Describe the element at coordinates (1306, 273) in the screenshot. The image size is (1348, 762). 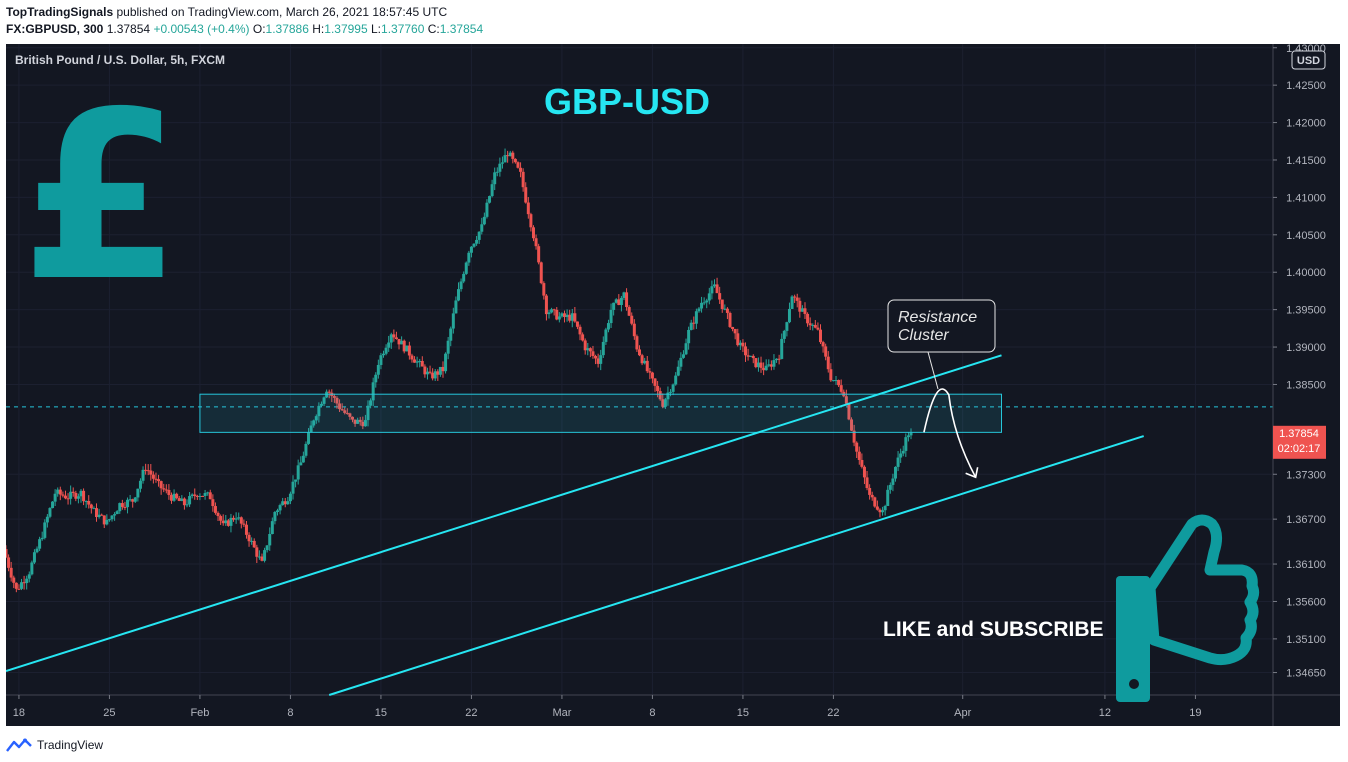
I see `price-tick-label: 1.40000` at that location.